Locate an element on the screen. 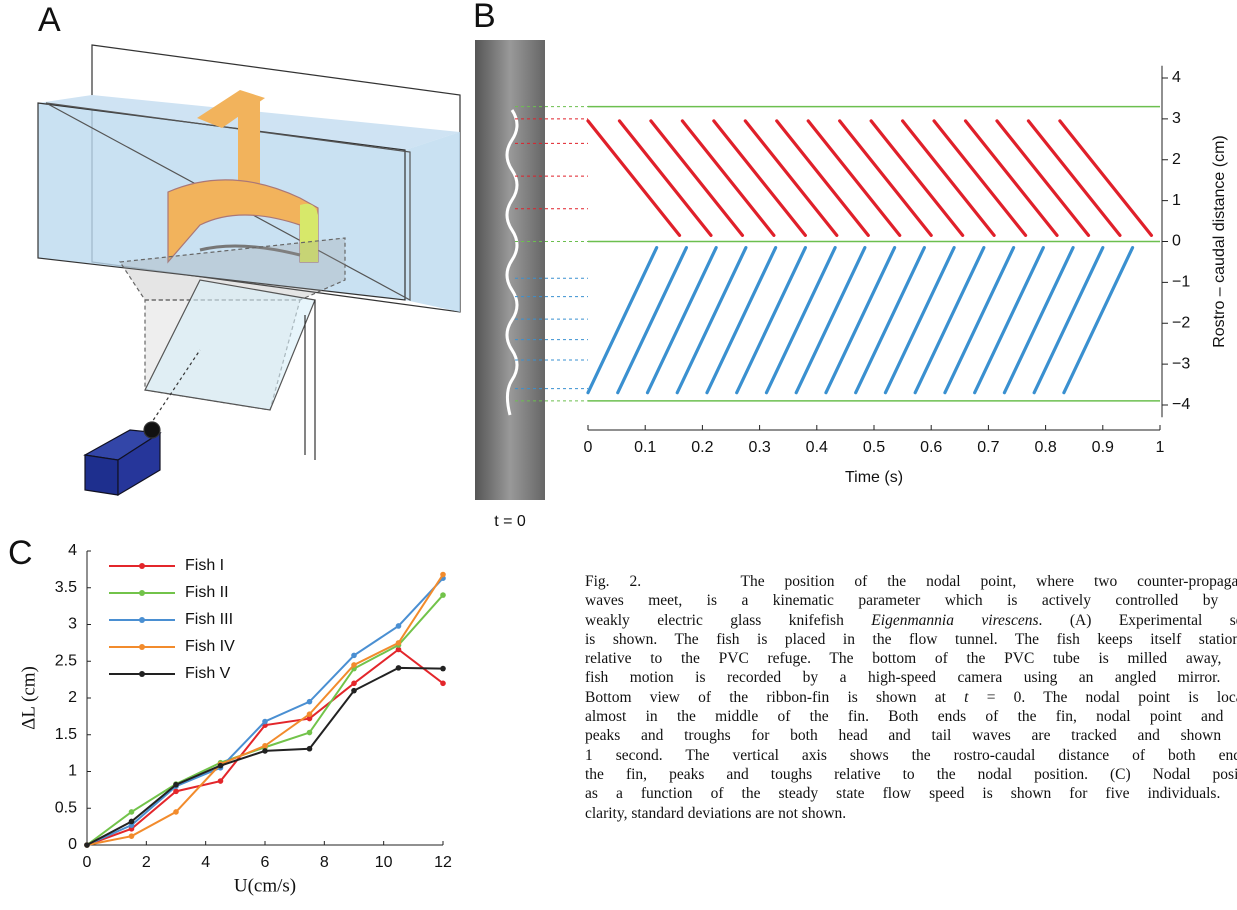 This screenshot has width=1237, height=910. x-tick-label: 12 is located at coordinates (443, 862).